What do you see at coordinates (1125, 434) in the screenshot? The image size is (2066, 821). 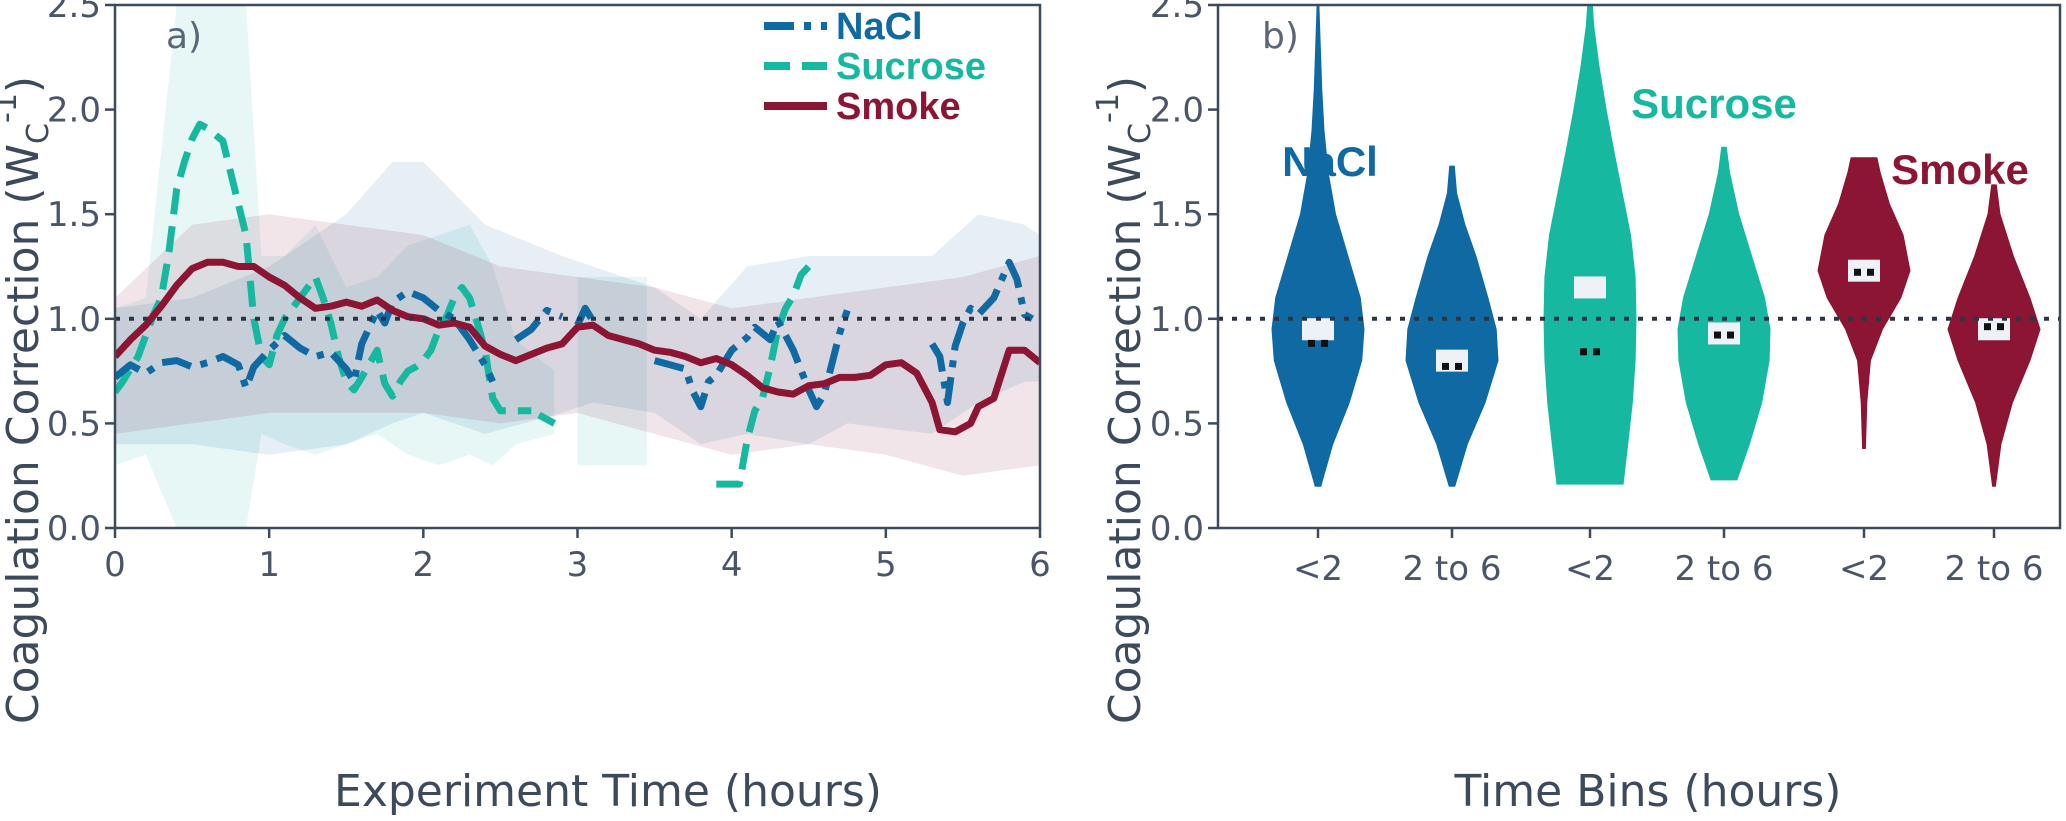 I see `b-y-axis-title-main: Coagulation Correction (W` at bounding box center [1125, 434].